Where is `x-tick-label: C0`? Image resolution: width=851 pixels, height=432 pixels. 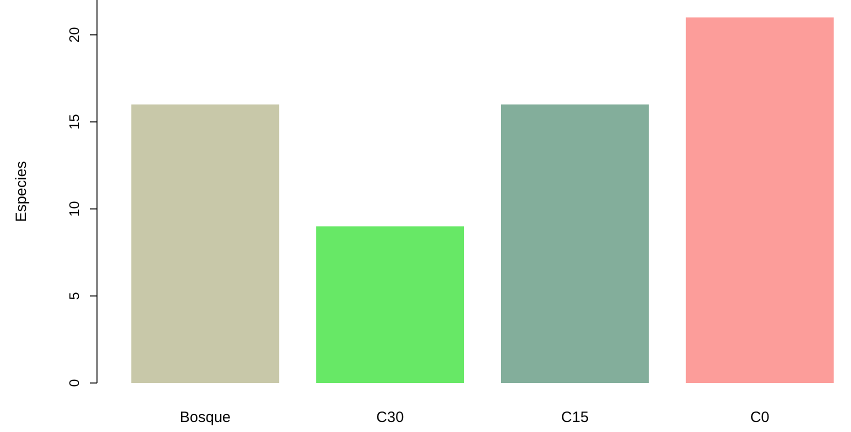
x-tick-label: C0 is located at coordinates (760, 417).